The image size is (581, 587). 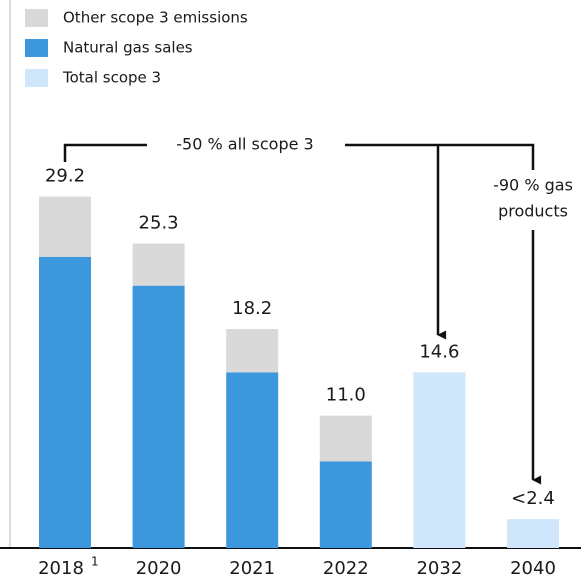 What do you see at coordinates (155, 18) in the screenshot?
I see `legend-label: Other scope 3 emissions` at bounding box center [155, 18].